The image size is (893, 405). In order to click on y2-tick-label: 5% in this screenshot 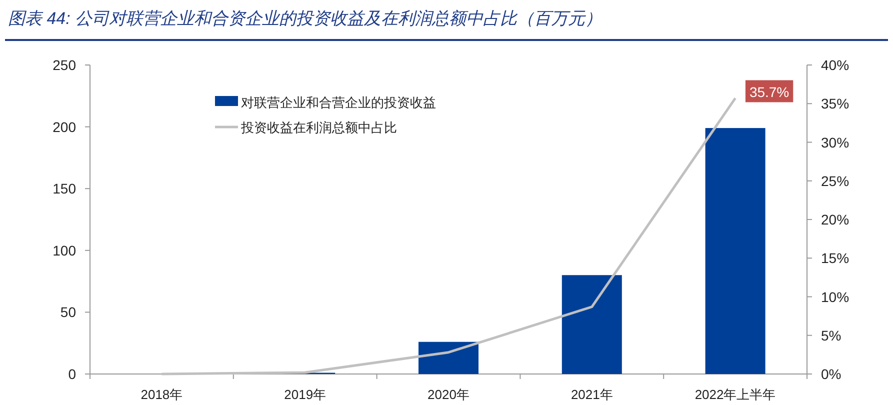, I will do `click(831, 335)`.